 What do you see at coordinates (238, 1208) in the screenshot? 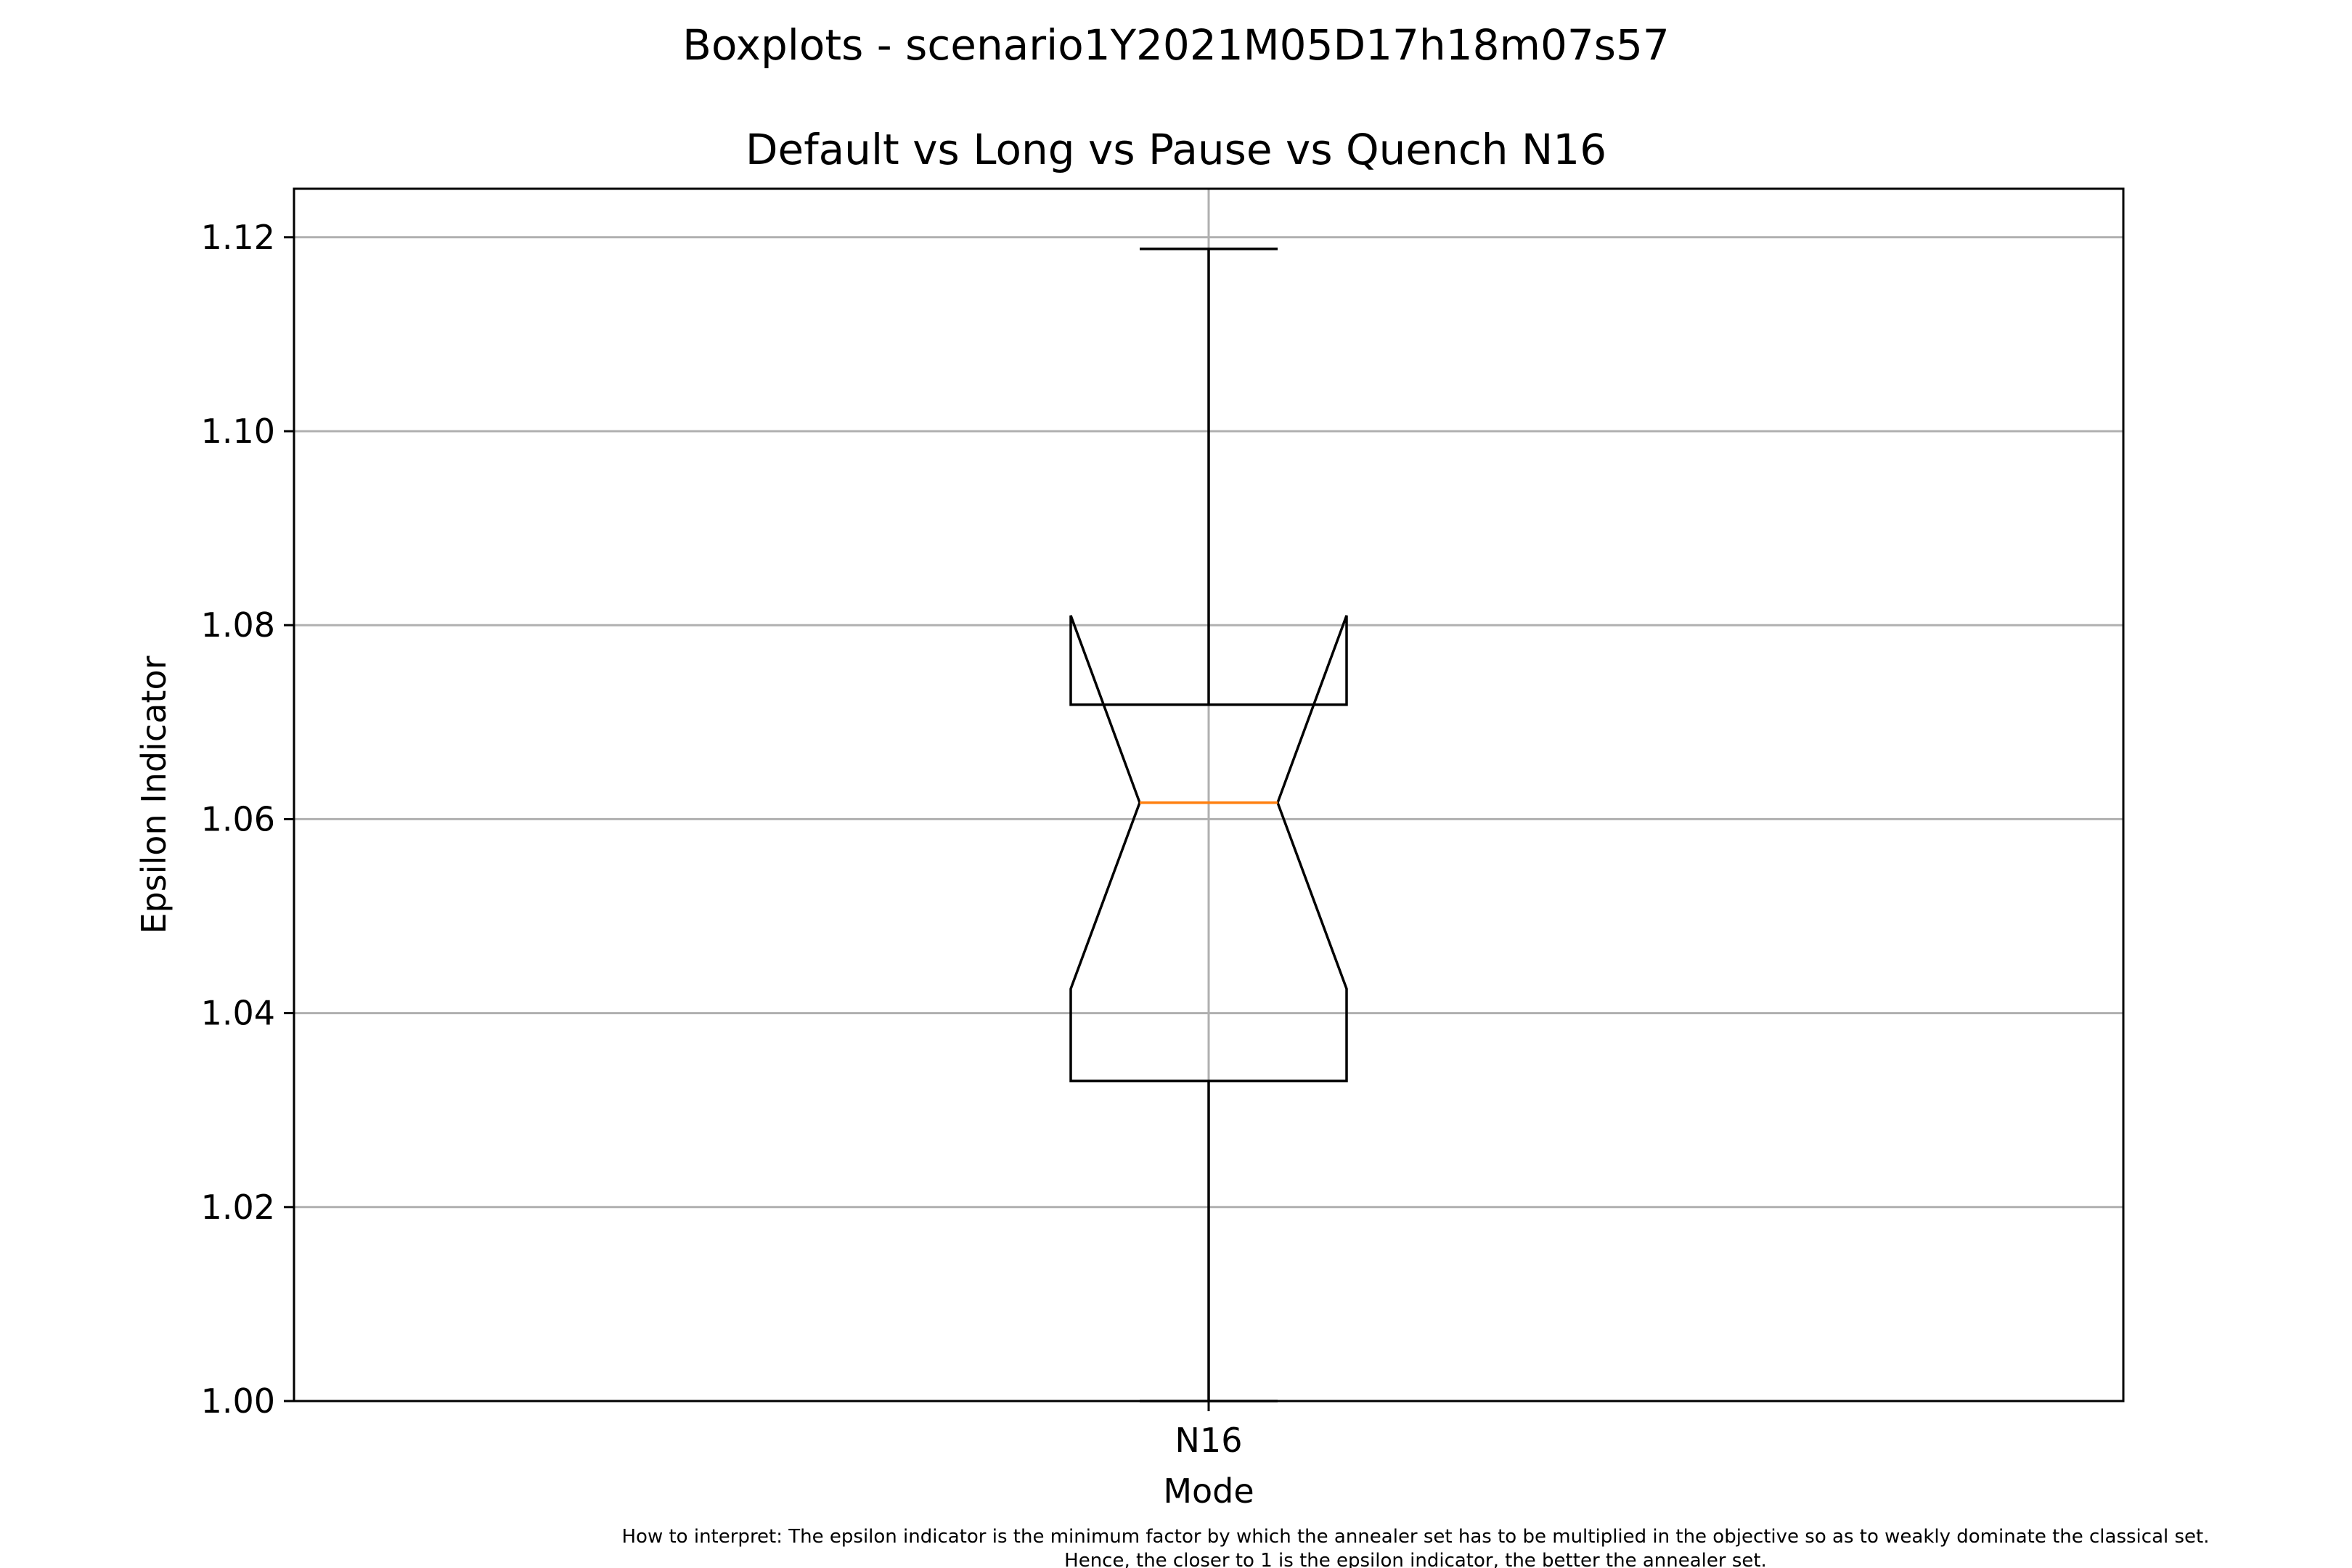
I see `y-tick-label: 1.02` at bounding box center [238, 1208].